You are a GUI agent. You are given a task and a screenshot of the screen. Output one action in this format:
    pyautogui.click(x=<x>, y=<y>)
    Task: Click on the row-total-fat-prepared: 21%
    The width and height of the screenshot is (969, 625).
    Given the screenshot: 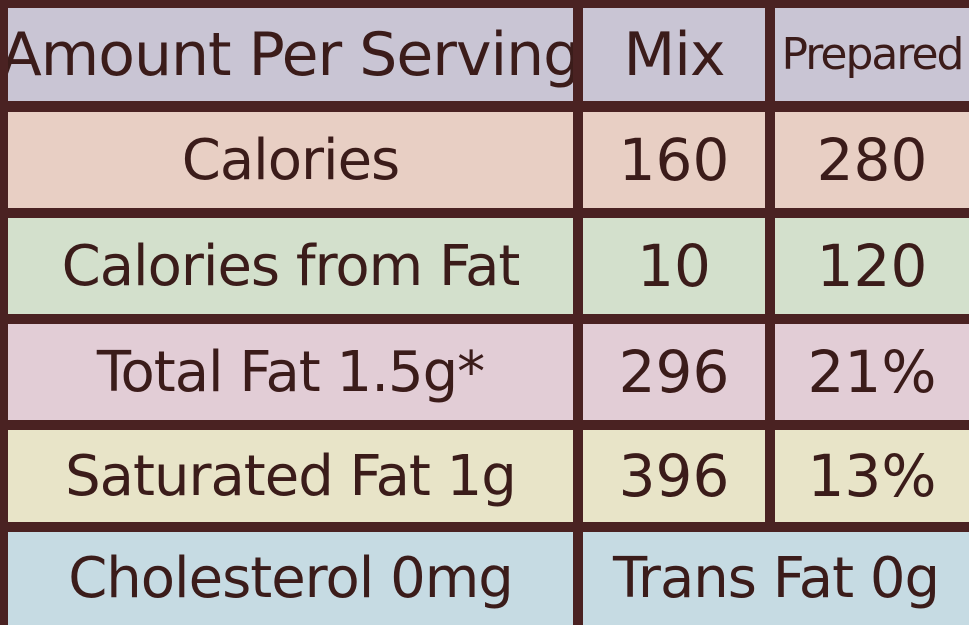 What is the action you would take?
    pyautogui.click(x=872, y=372)
    